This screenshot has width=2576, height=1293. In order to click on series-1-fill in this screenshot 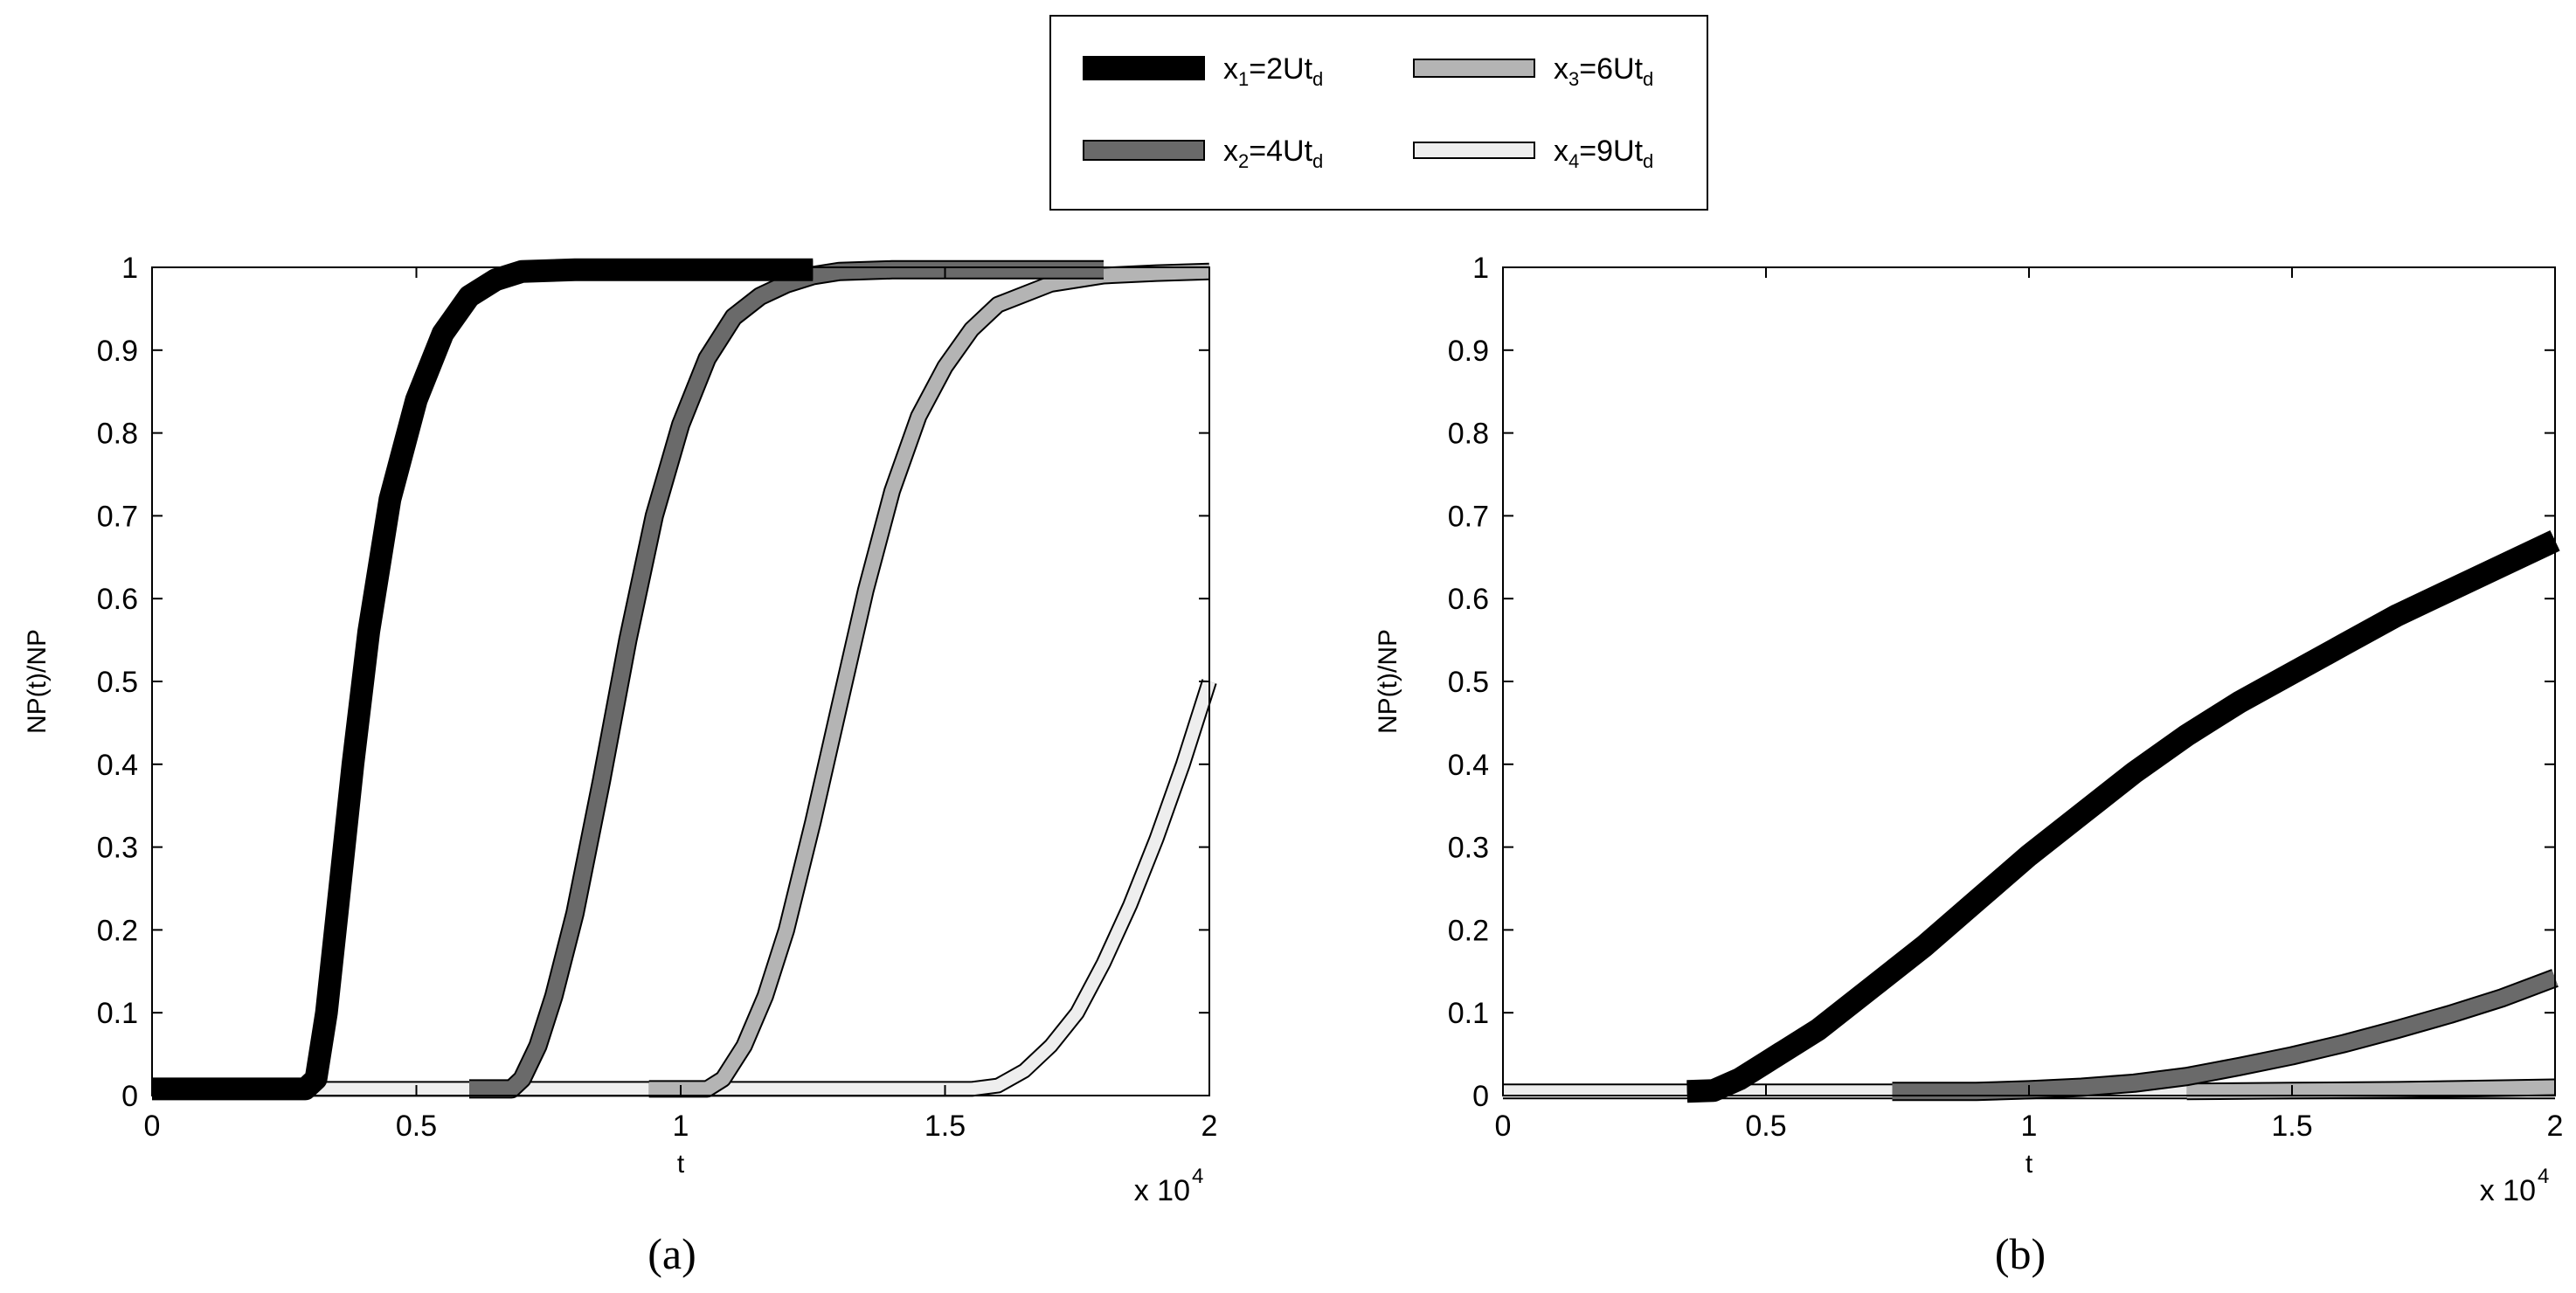, I will do `click(2122, 816)`.